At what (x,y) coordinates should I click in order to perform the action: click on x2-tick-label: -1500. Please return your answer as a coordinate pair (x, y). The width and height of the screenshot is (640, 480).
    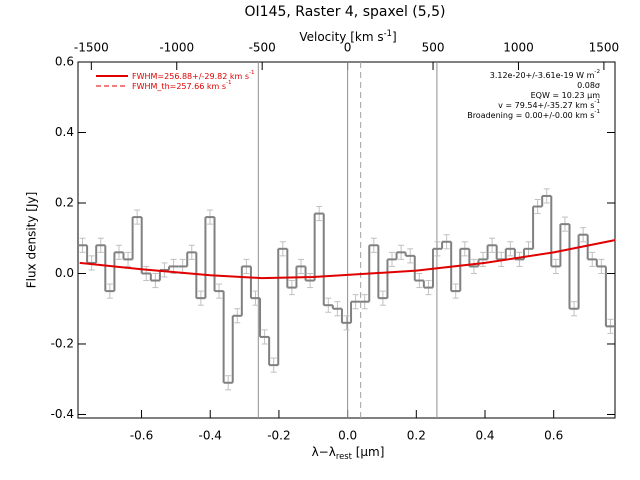
    Looking at the image, I should click on (91, 48).